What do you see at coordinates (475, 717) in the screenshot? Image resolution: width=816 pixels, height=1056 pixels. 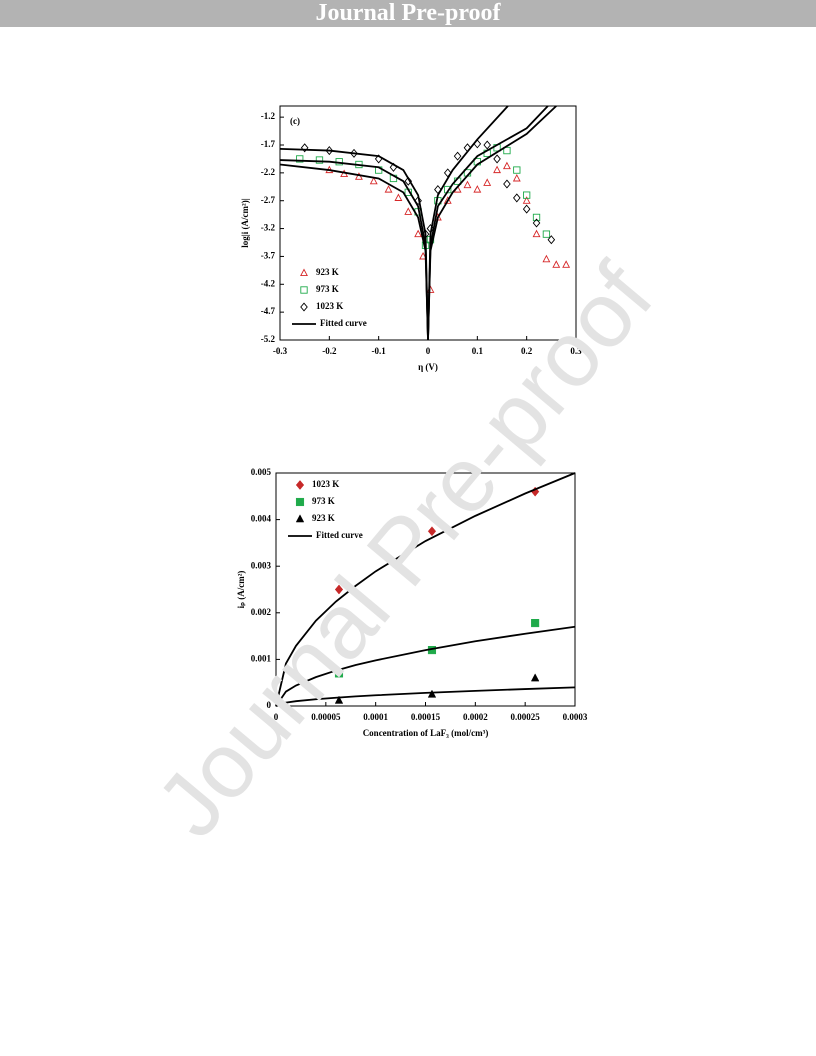 I see `x-tick-label: 0.0002` at bounding box center [475, 717].